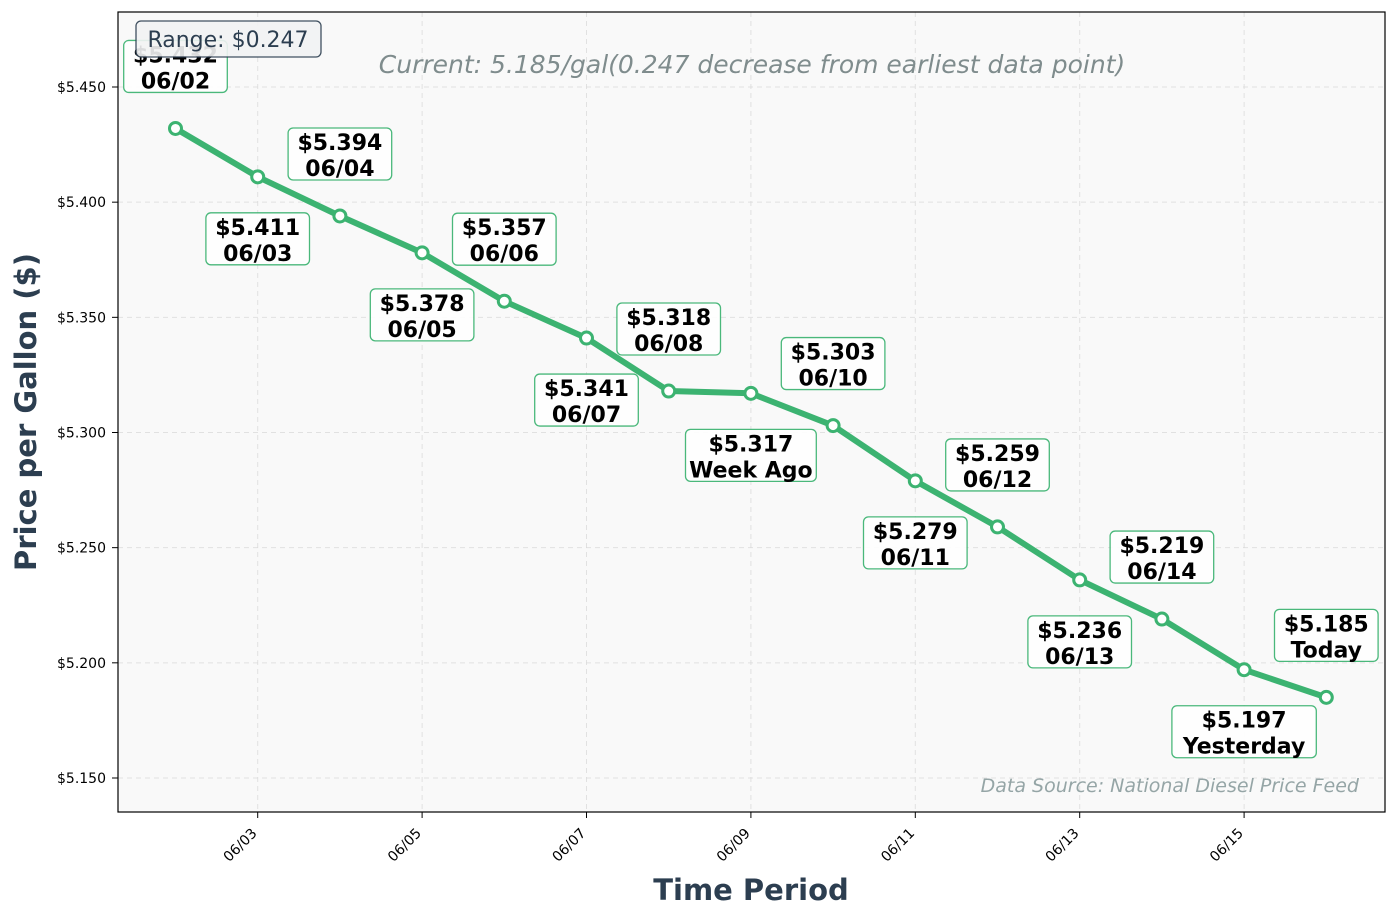 The width and height of the screenshot is (1397, 918). Describe the element at coordinates (257, 254) in the screenshot. I see `data-label-date: 06/03` at that location.